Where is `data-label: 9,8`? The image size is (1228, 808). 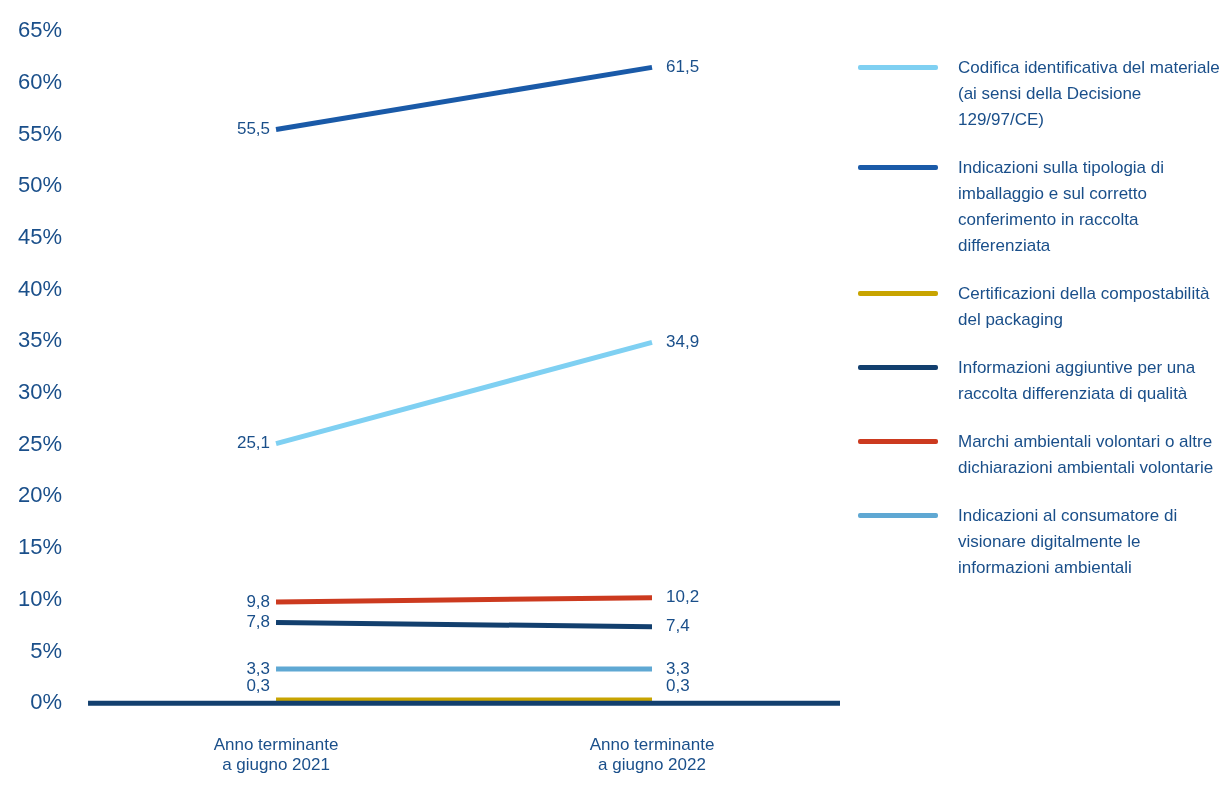 data-label: 9,8 is located at coordinates (258, 601).